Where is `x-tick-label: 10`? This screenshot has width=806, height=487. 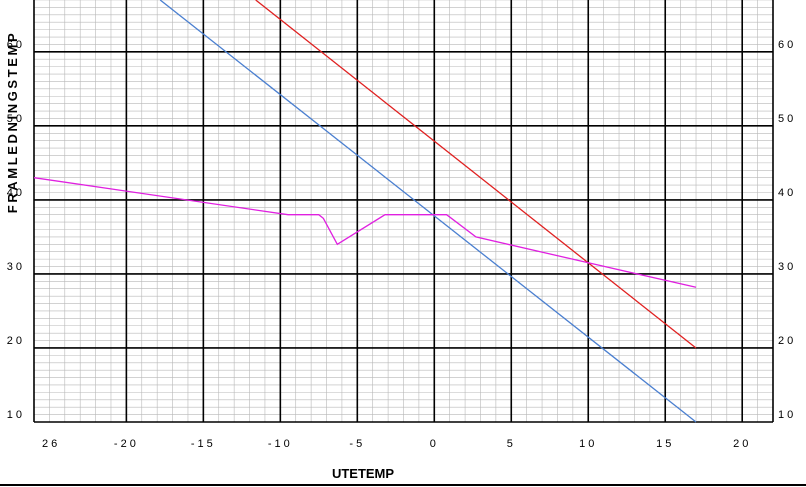
x-tick-label: 10 is located at coordinates (588, 444).